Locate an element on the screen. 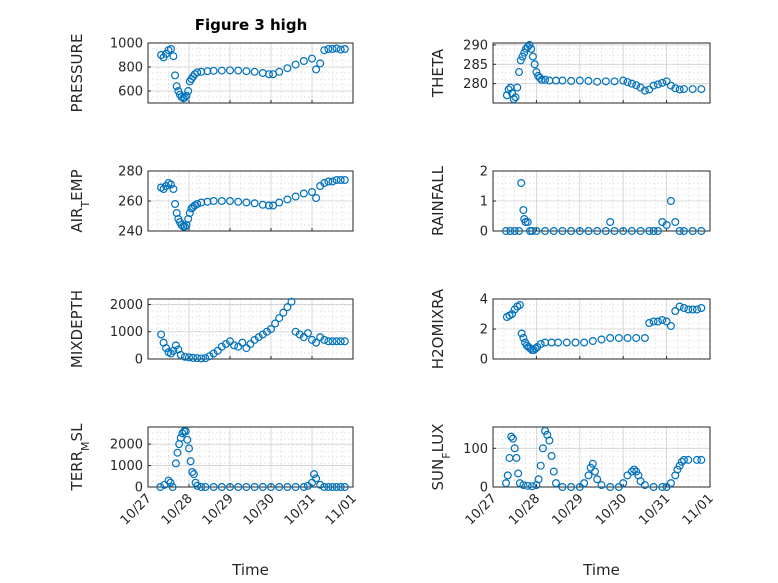 Image resolution: width=778 pixels, height=583 pixels. subplot-4: 0 1 2 RAINFALL is located at coordinates (570, 202).